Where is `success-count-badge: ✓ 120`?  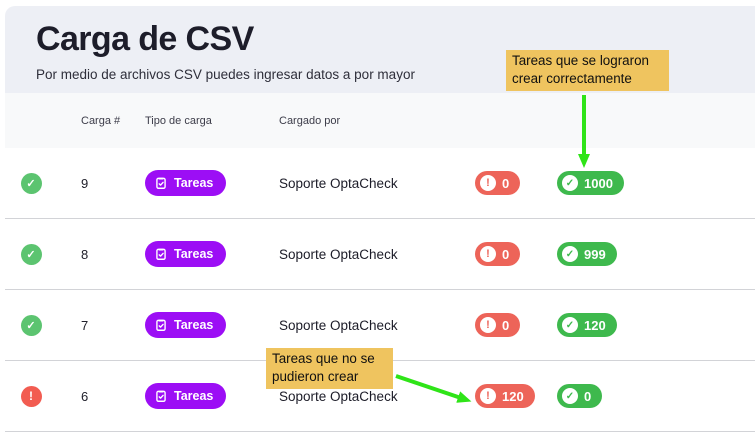 success-count-badge: ✓ 120 is located at coordinates (587, 325).